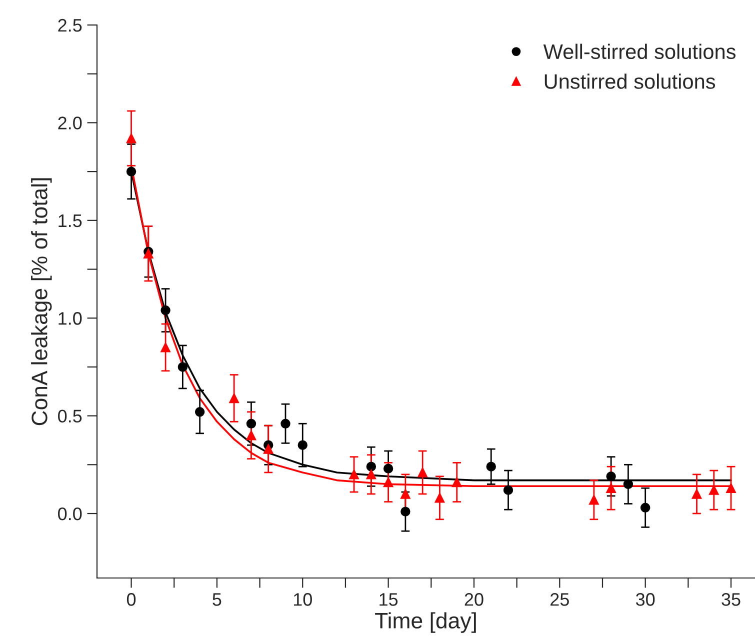 Image resolution: width=755 pixels, height=639 pixels. What do you see at coordinates (731, 599) in the screenshot?
I see `x-tick-label: 35` at bounding box center [731, 599].